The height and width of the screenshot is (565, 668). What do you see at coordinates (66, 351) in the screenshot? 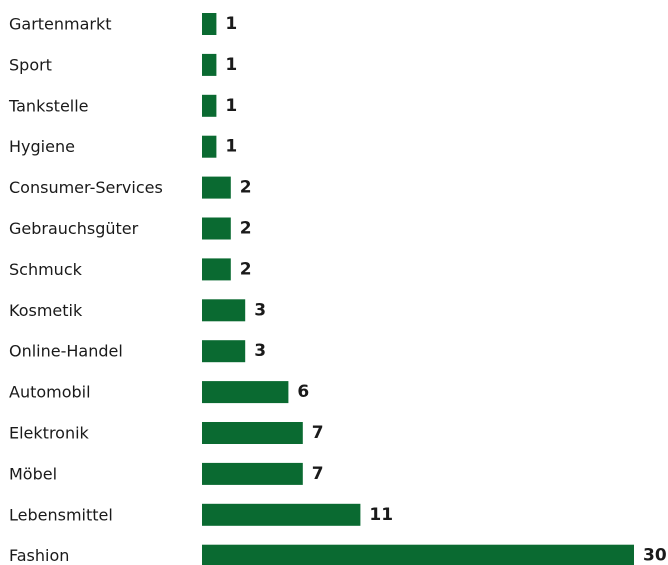
I see `category-label: Online-Handel` at bounding box center [66, 351].